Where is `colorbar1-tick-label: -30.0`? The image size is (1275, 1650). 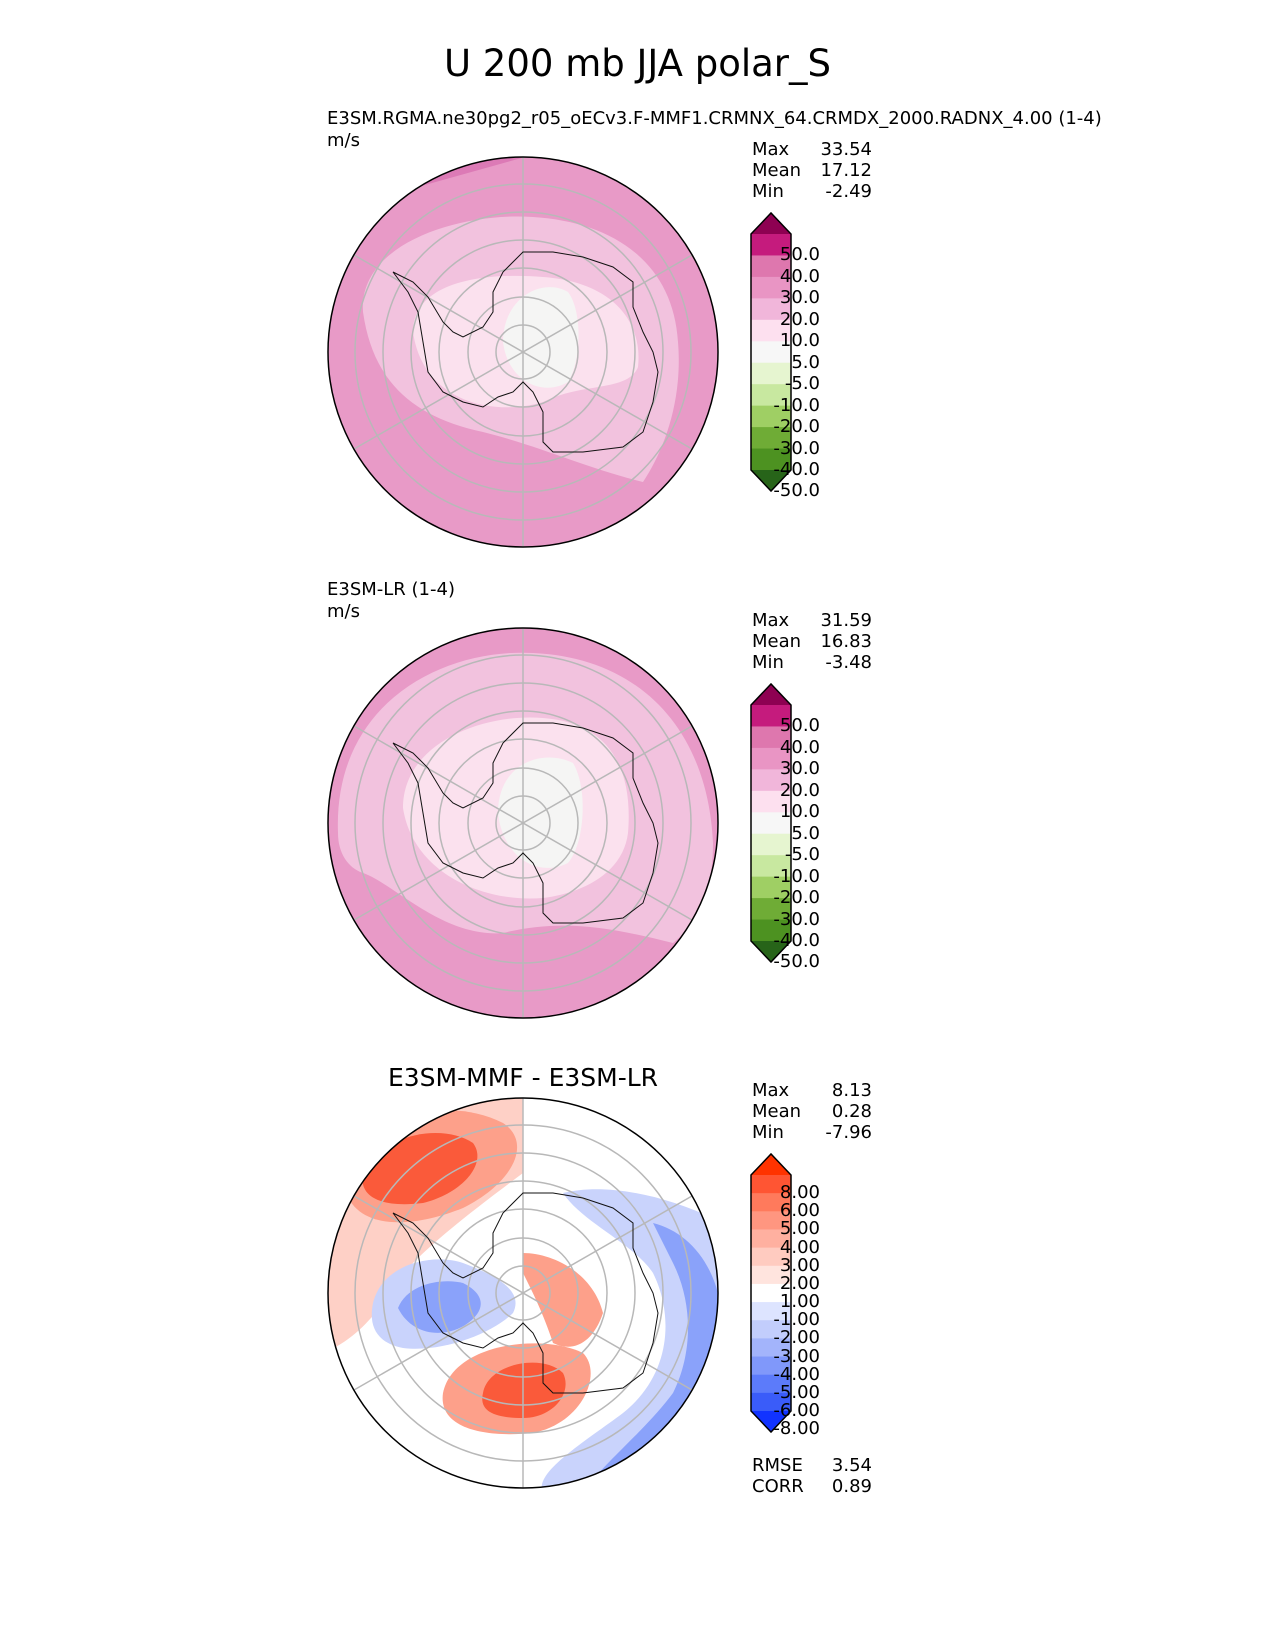 colorbar1-tick-label: -30.0 is located at coordinates (796, 448).